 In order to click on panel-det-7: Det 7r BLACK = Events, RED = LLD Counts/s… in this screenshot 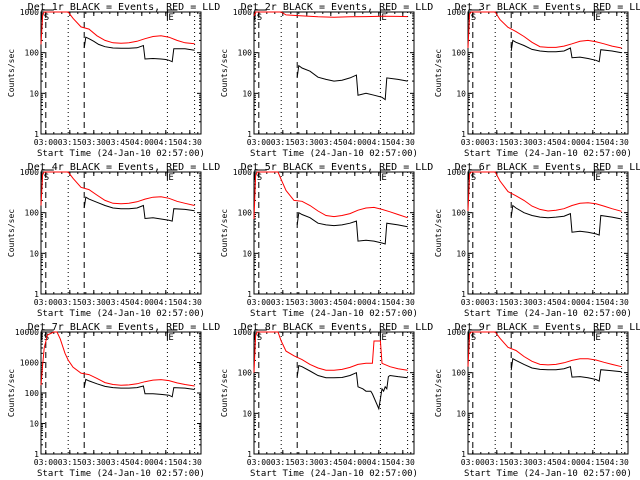, I will do `click(113, 400)`.